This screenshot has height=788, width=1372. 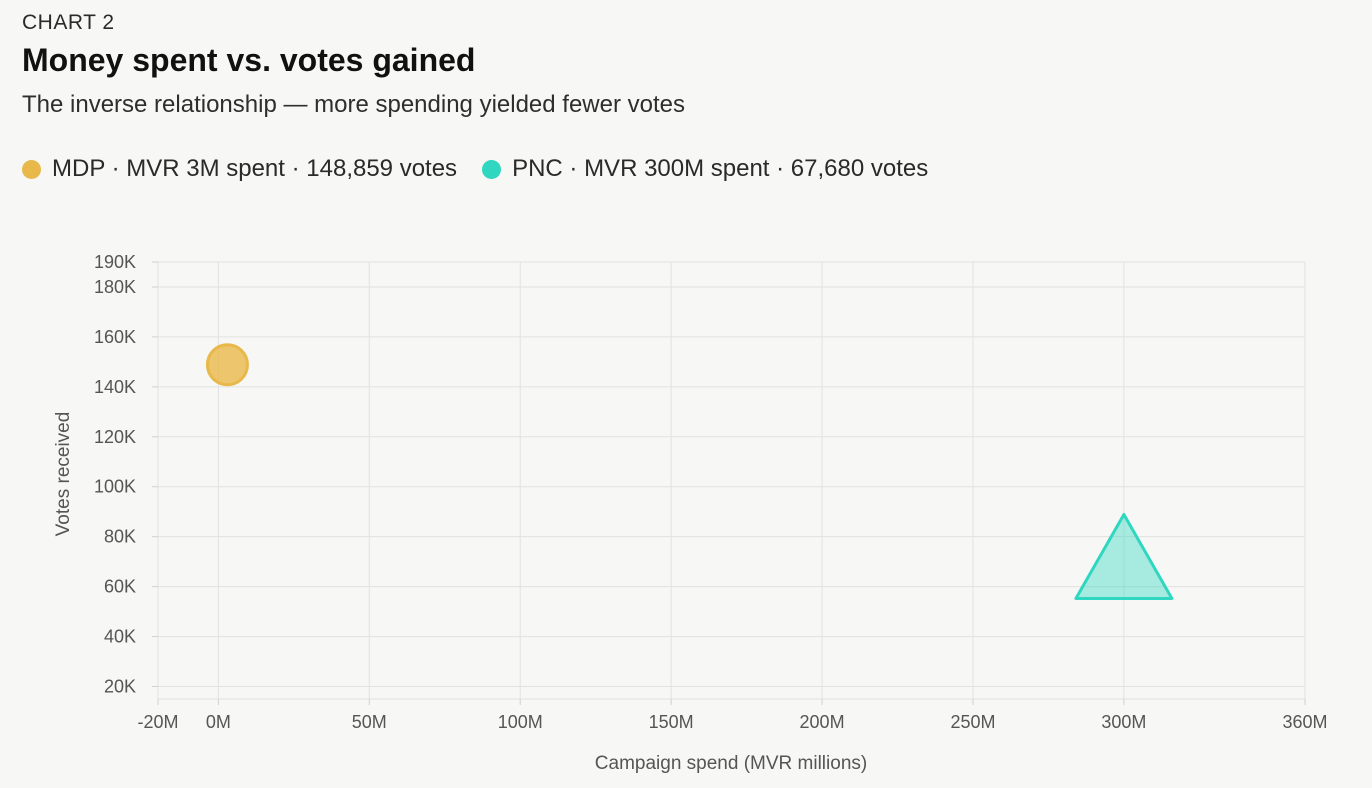 What do you see at coordinates (157, 722) in the screenshot?
I see `x-tick-label: -20M` at bounding box center [157, 722].